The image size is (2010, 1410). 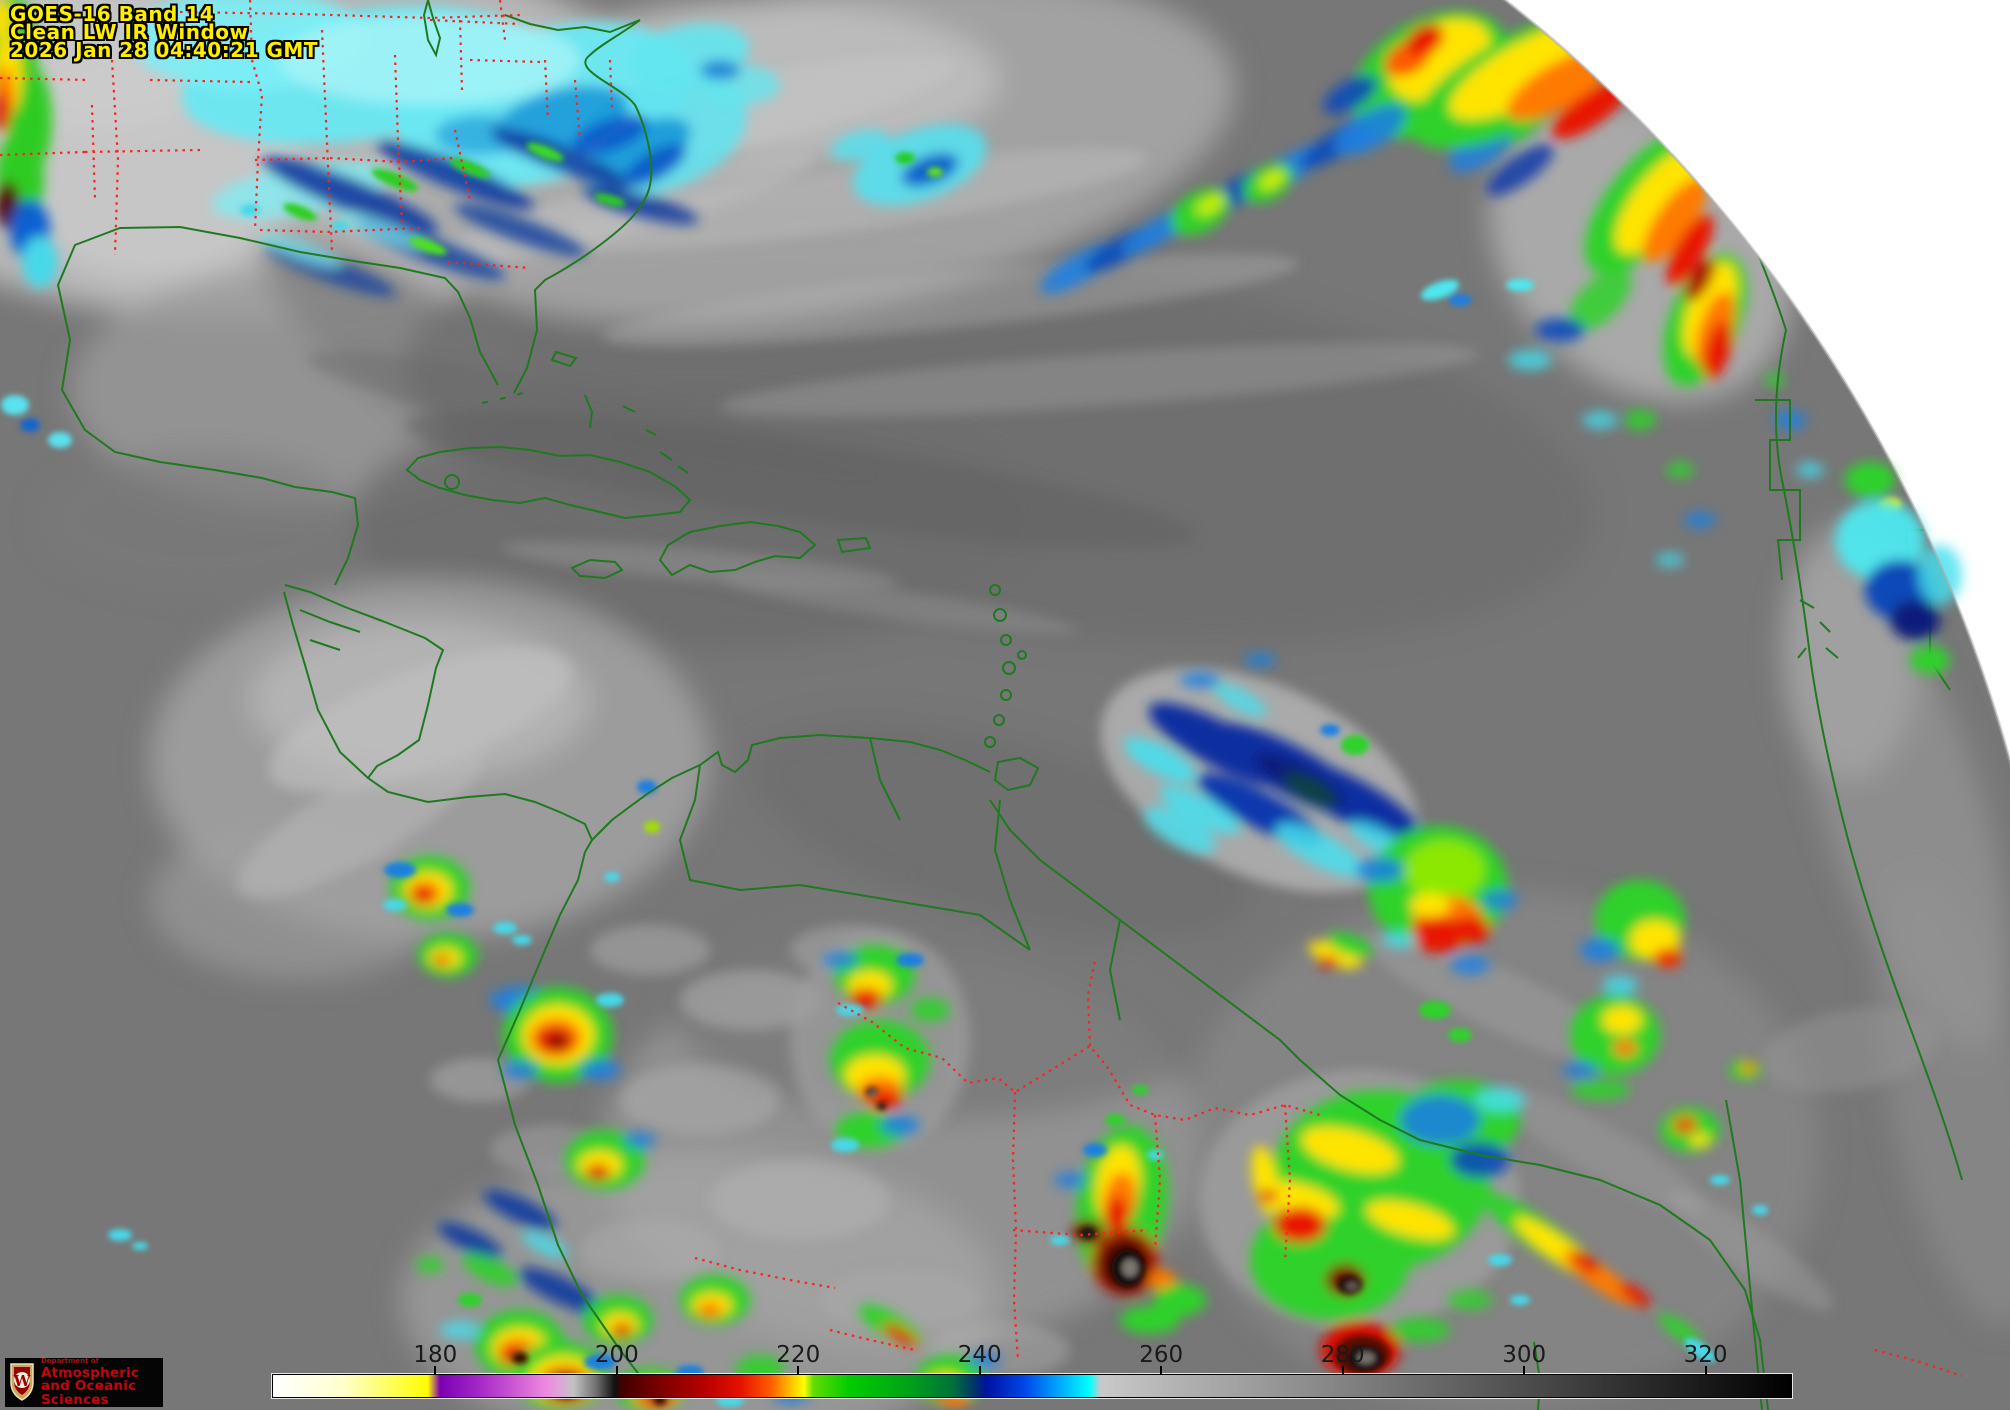 I want to click on colorbar-tick-label: 180, so click(x=435, y=1355).